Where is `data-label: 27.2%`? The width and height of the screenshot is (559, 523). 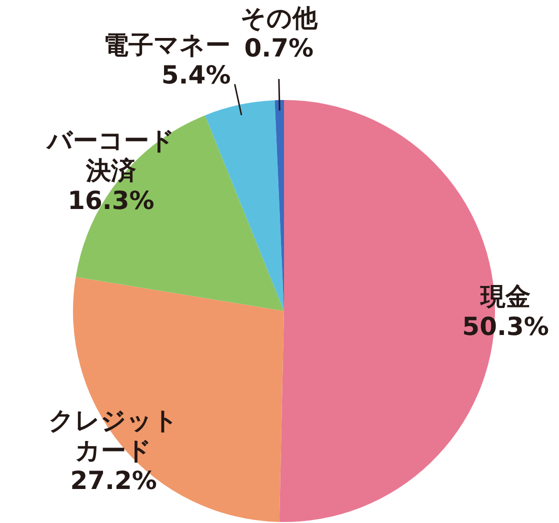 data-label: 27.2% is located at coordinates (113, 481).